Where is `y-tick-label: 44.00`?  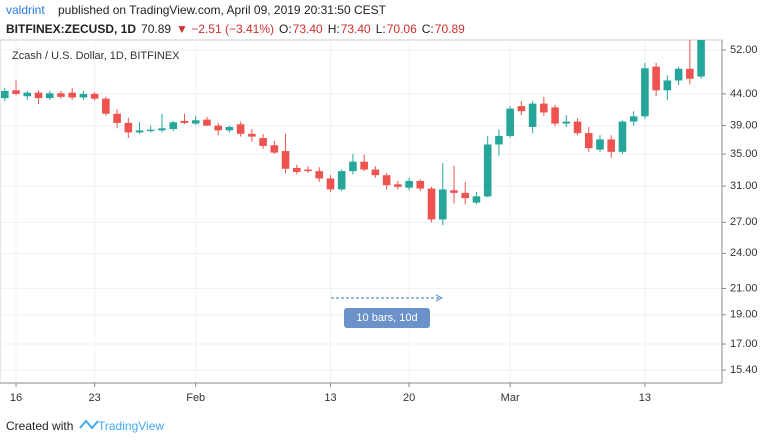 y-tick-label: 44.00 is located at coordinates (744, 94).